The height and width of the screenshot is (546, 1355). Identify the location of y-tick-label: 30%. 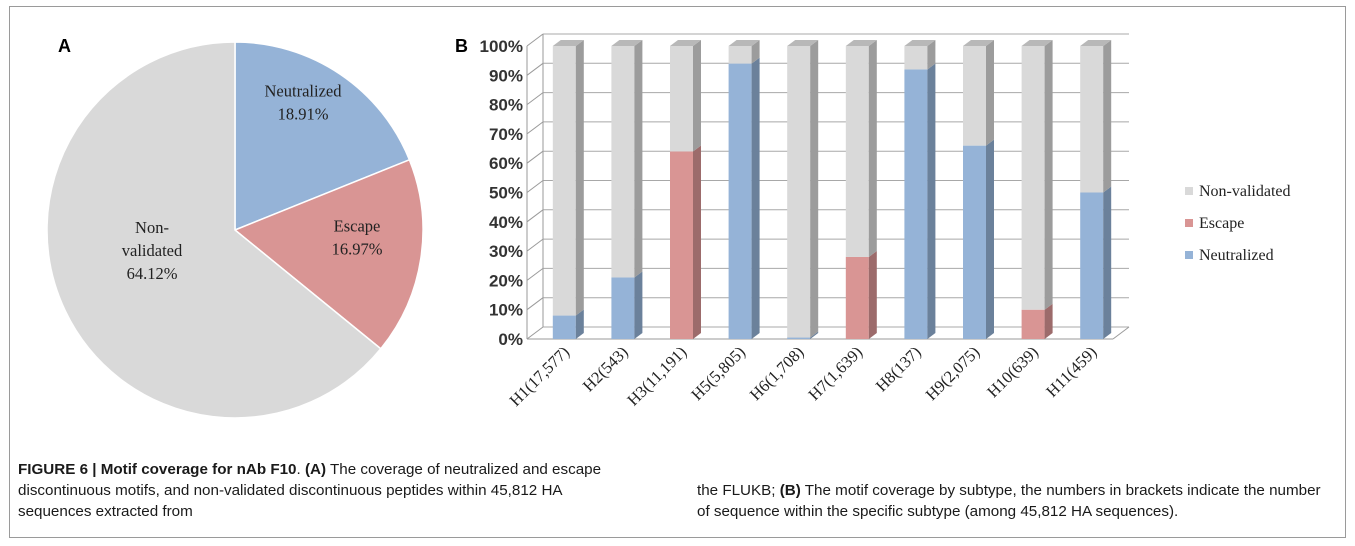
(506, 251).